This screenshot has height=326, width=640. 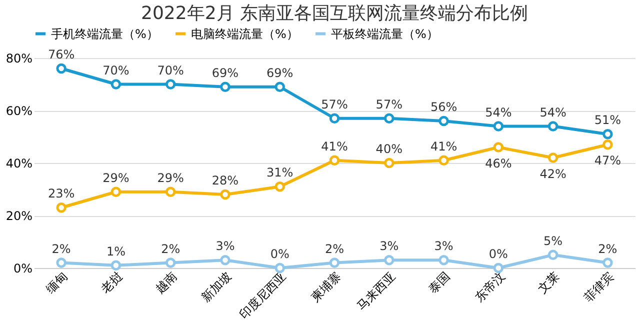 What do you see at coordinates (376, 291) in the screenshot?
I see `x-tick-label: 马来西亚` at bounding box center [376, 291].